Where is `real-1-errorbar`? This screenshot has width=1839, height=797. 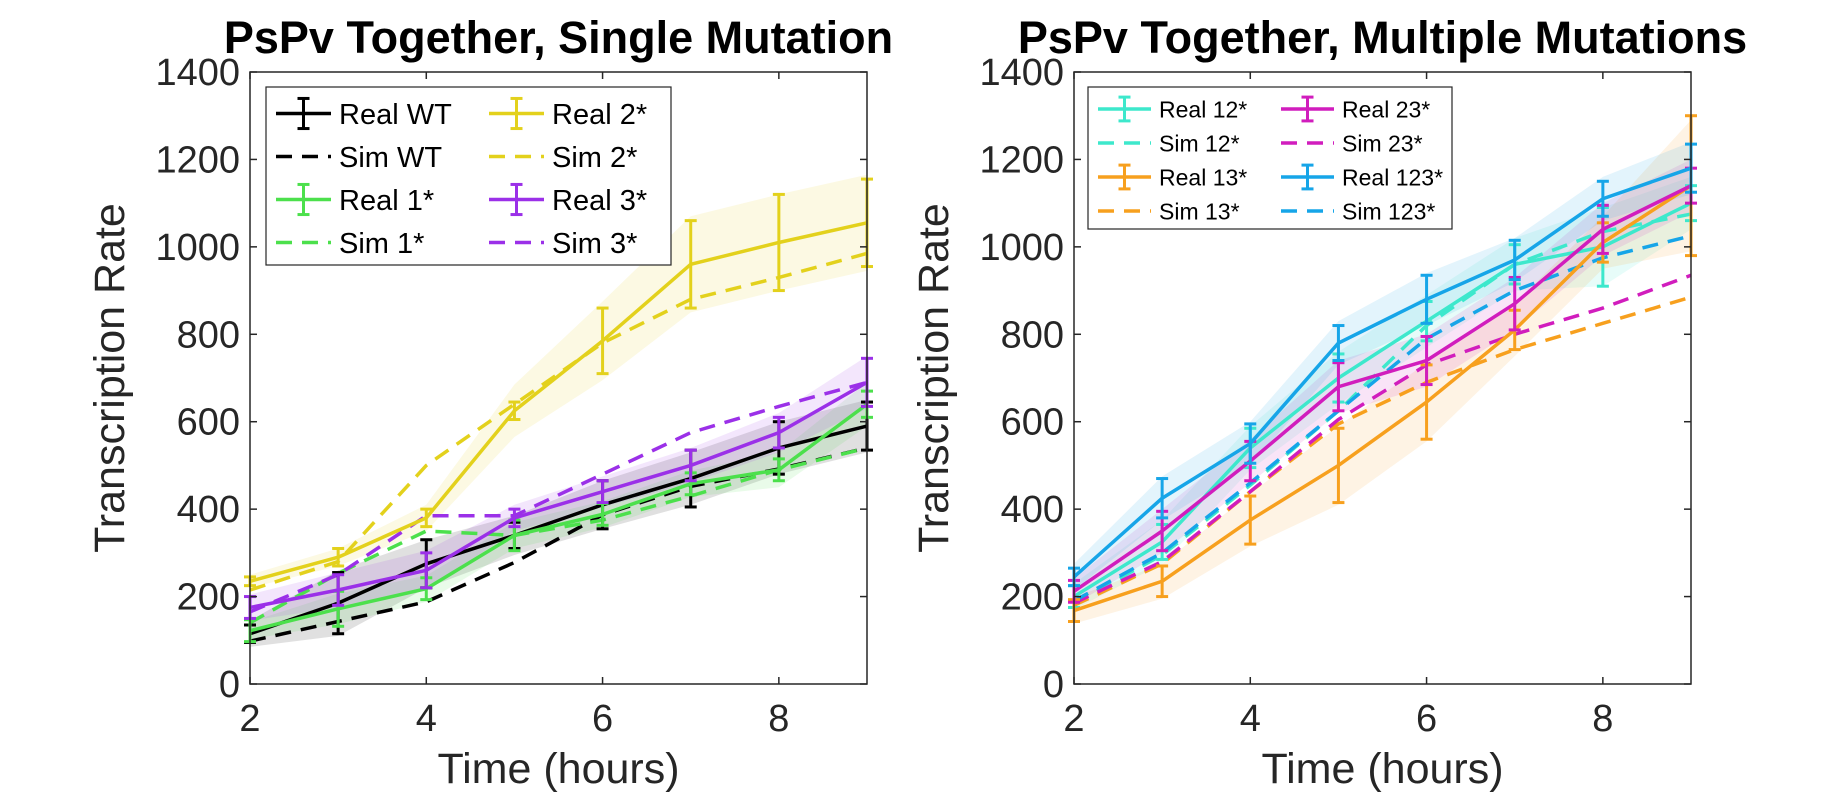 real-1-errorbar is located at coordinates (778, 470).